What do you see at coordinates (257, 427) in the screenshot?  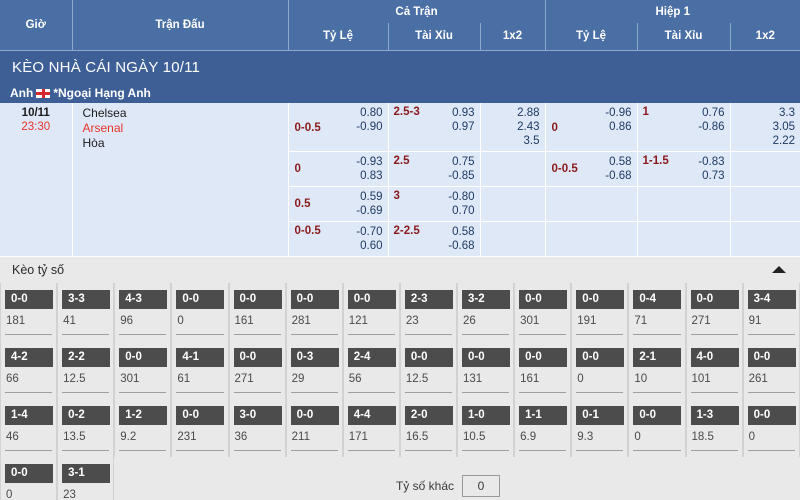 I see `correct-score-cell: 3-0 36` at bounding box center [257, 427].